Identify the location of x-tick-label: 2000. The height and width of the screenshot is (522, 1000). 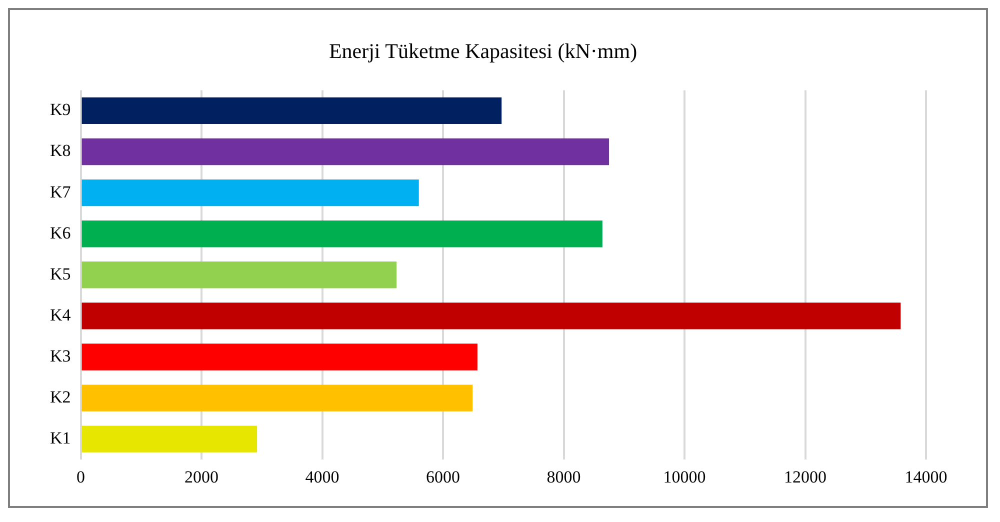
(201, 476).